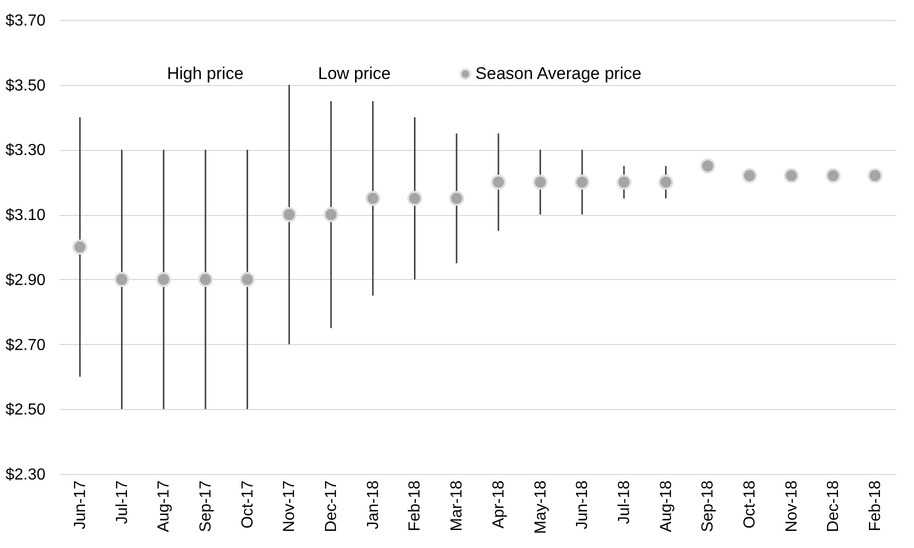 The width and height of the screenshot is (914, 548). I want to click on y-tick-label: $3.10, so click(25, 215).